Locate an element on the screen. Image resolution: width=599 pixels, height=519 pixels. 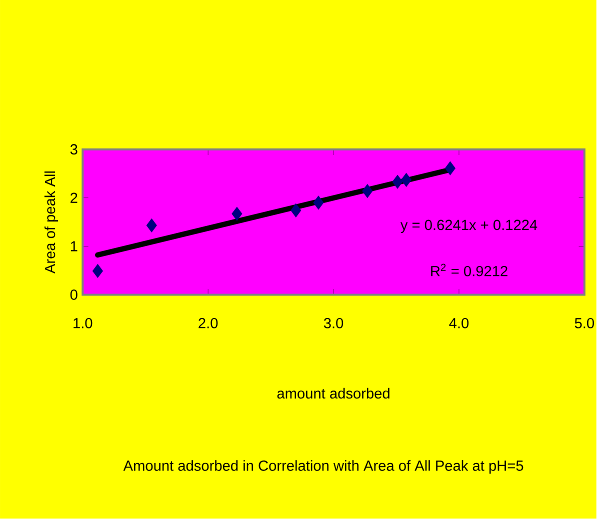
y-axis-title: Area of peak All is located at coordinates (51, 223).